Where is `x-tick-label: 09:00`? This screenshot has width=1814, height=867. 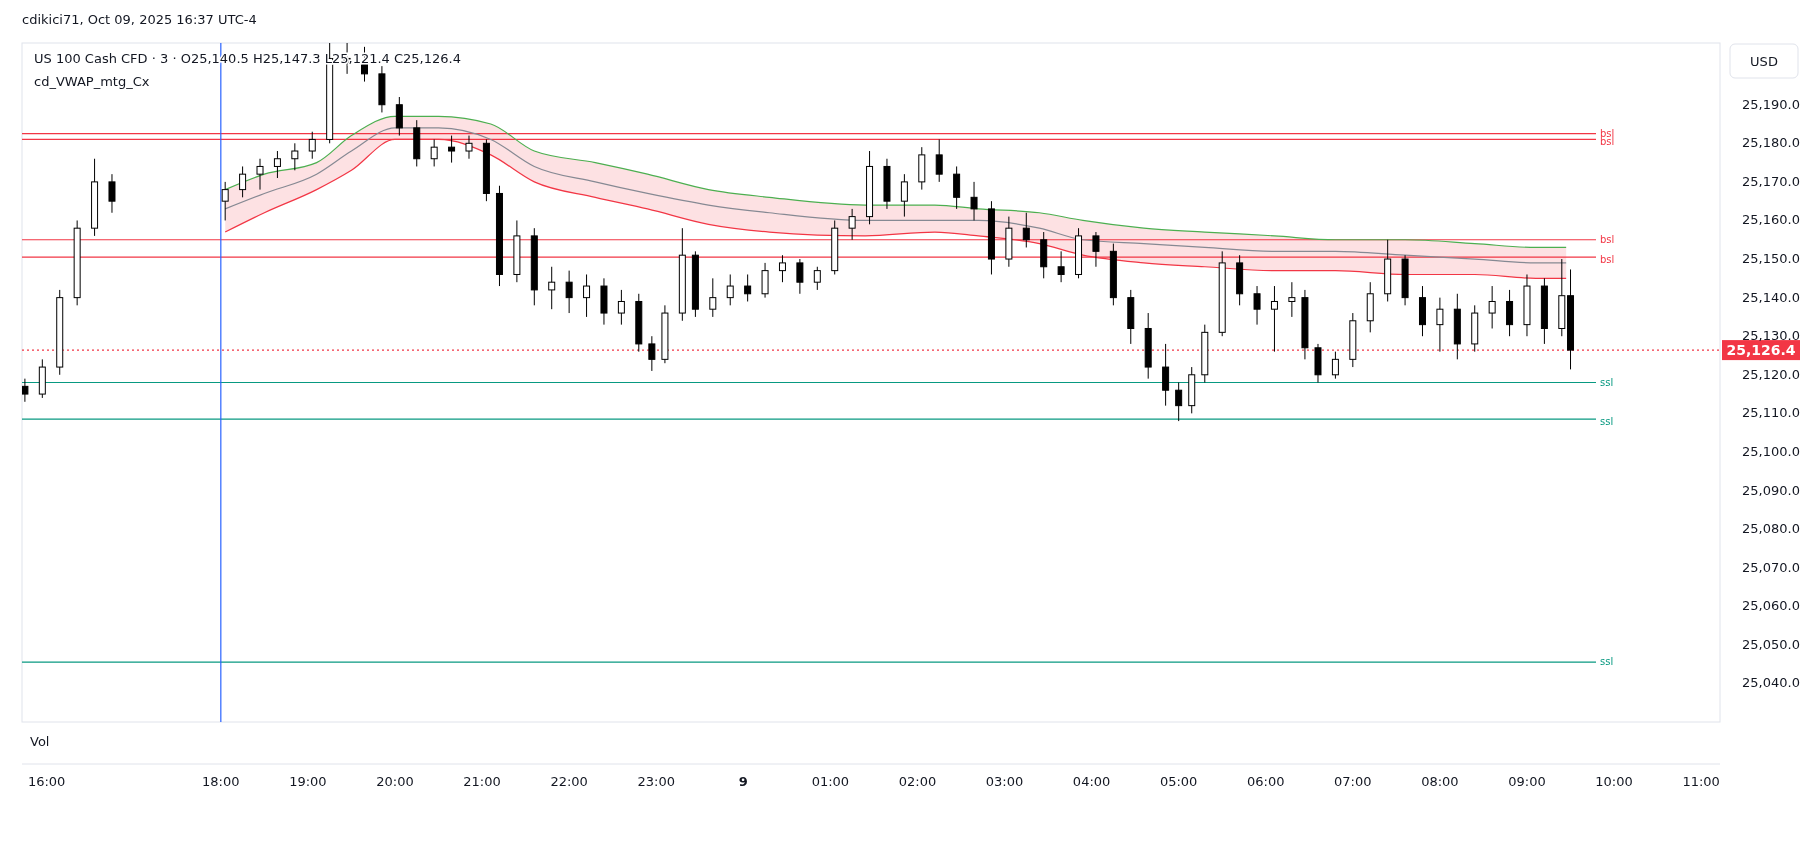 x-tick-label: 09:00 is located at coordinates (1527, 781).